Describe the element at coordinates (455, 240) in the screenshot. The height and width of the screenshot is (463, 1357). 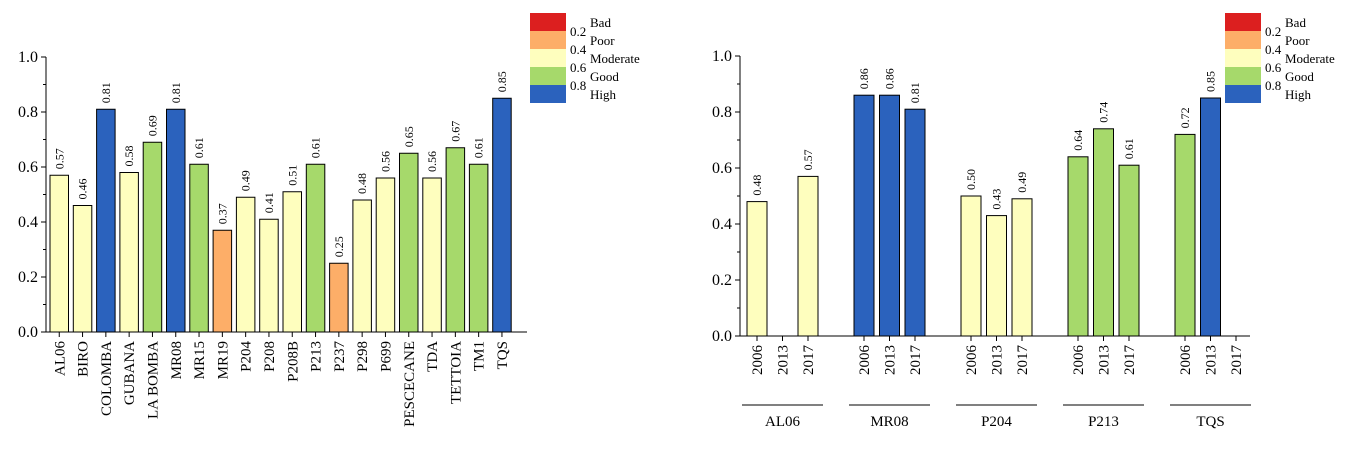
I see `bar-tettoia` at that location.